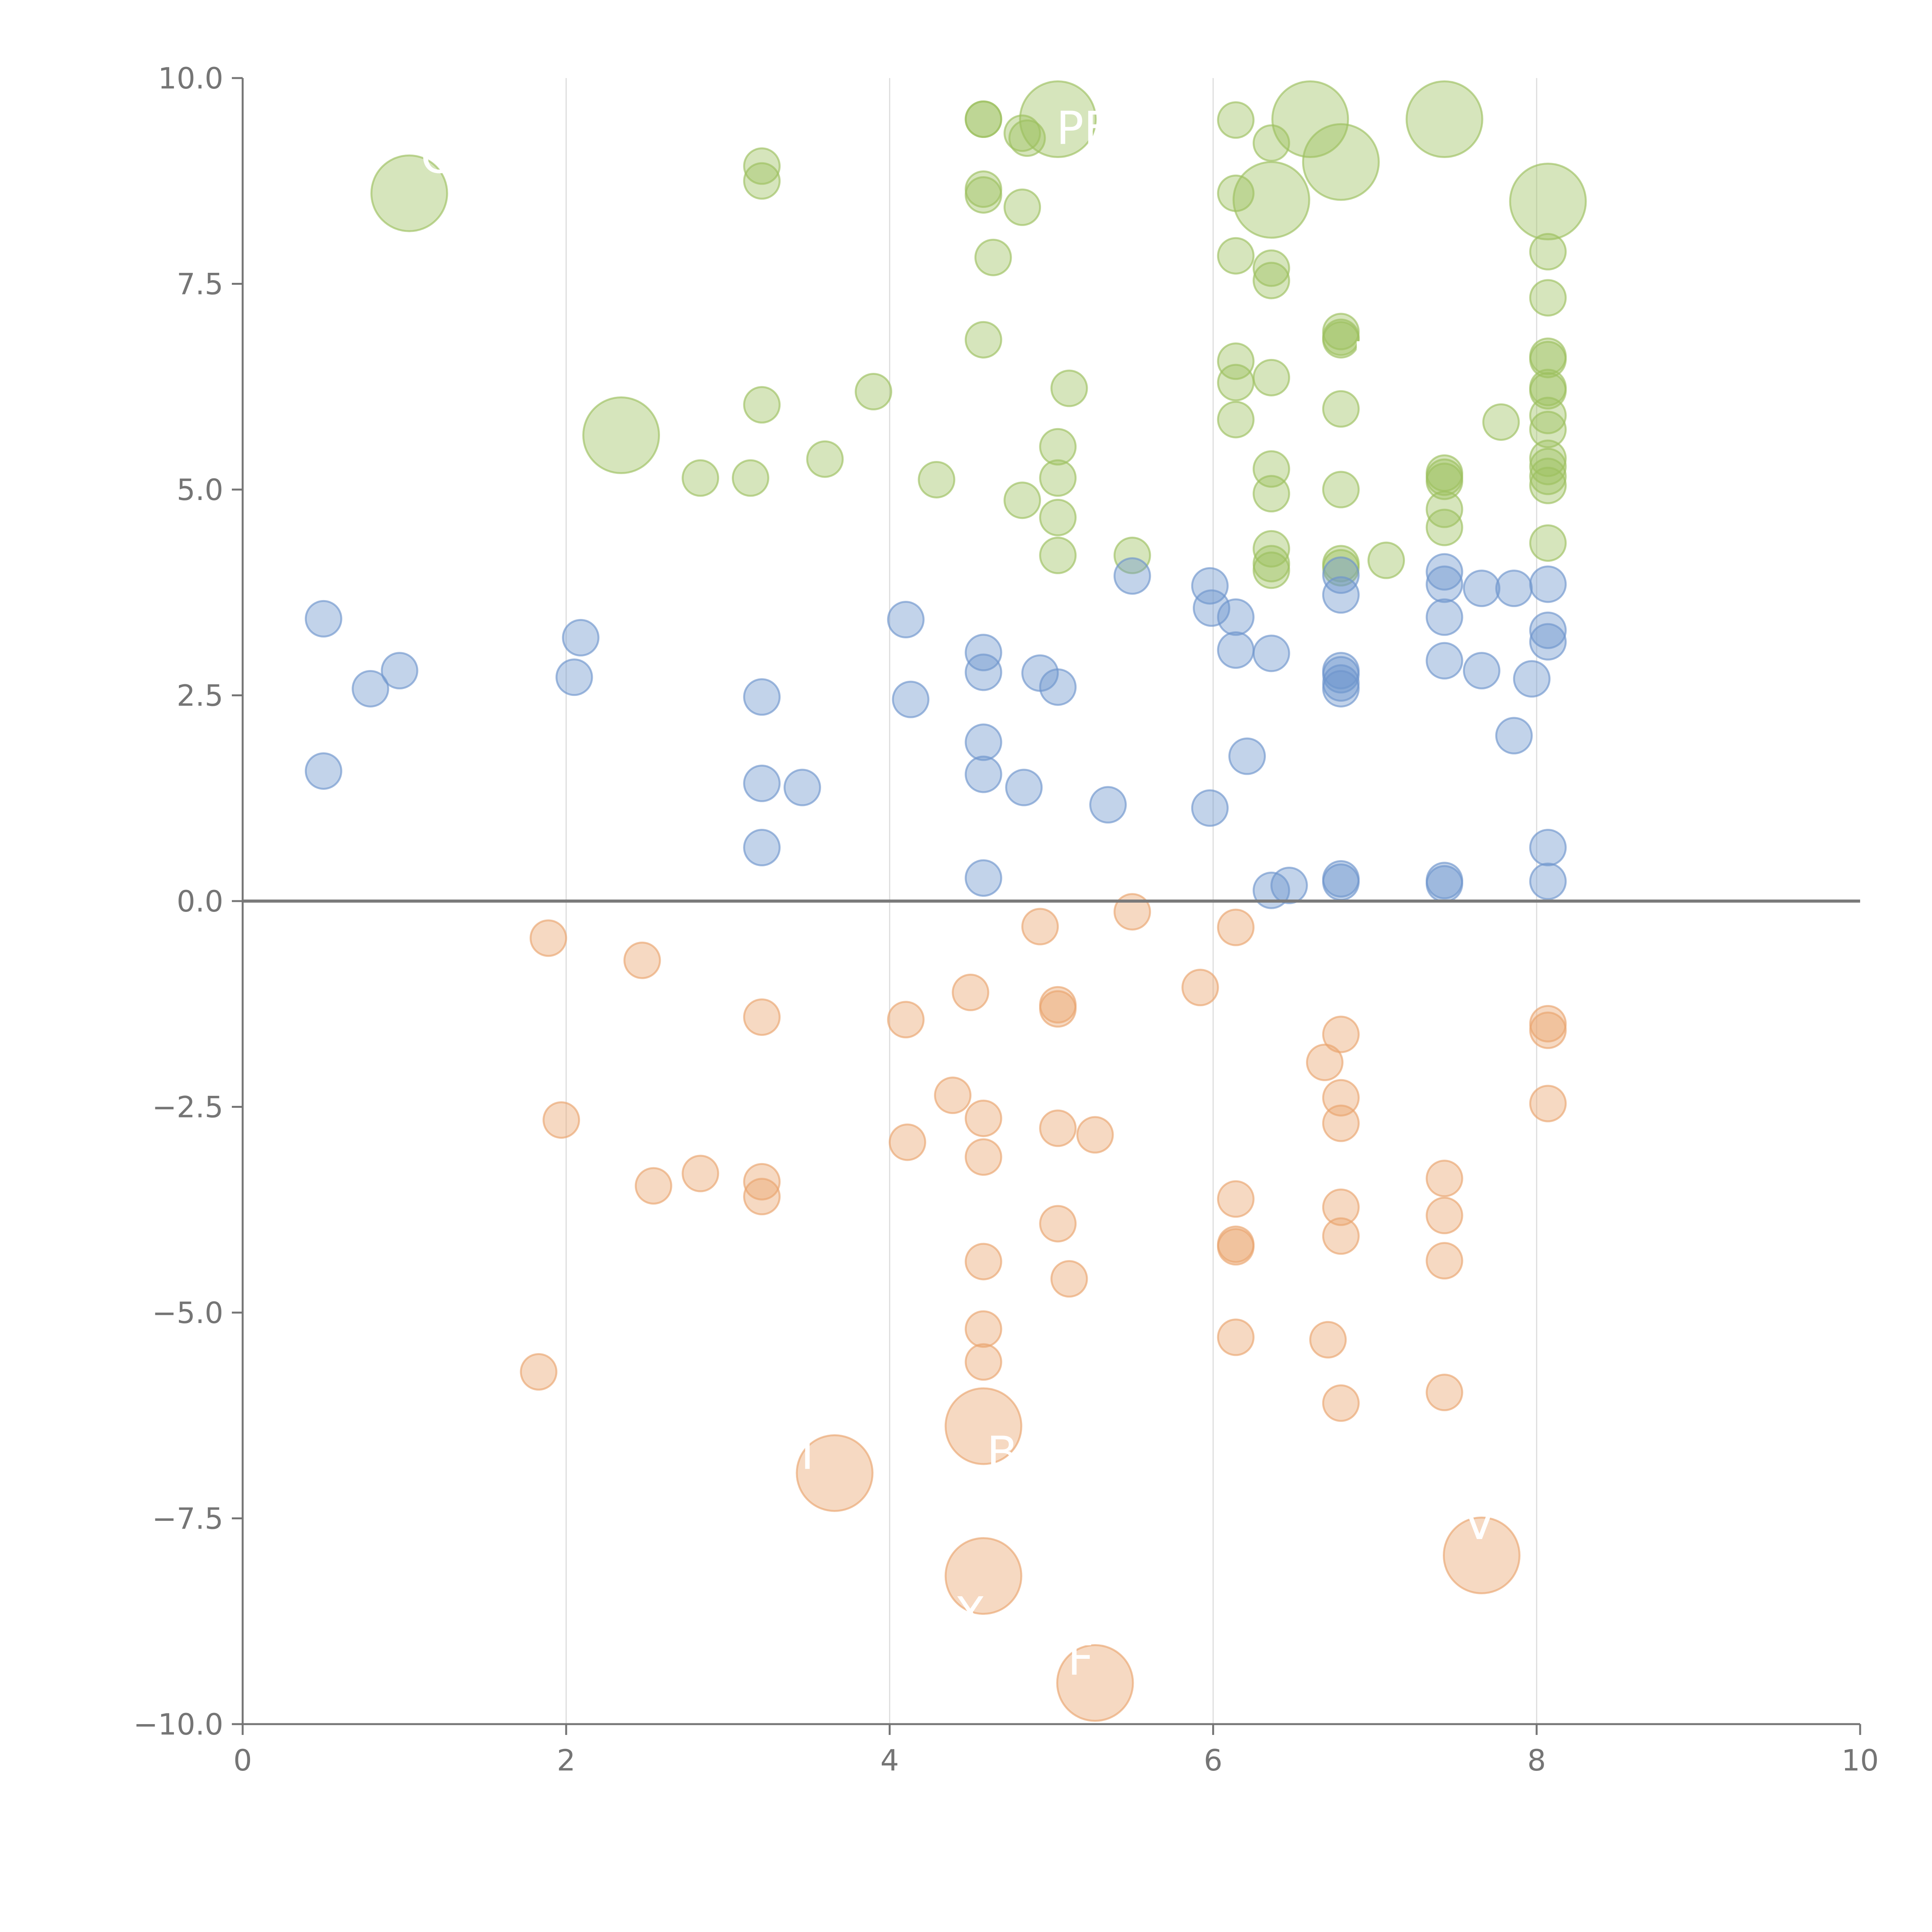 This screenshot has height=1932, width=1932. I want to click on green-bubble-label-5: I, so click(896, 95).